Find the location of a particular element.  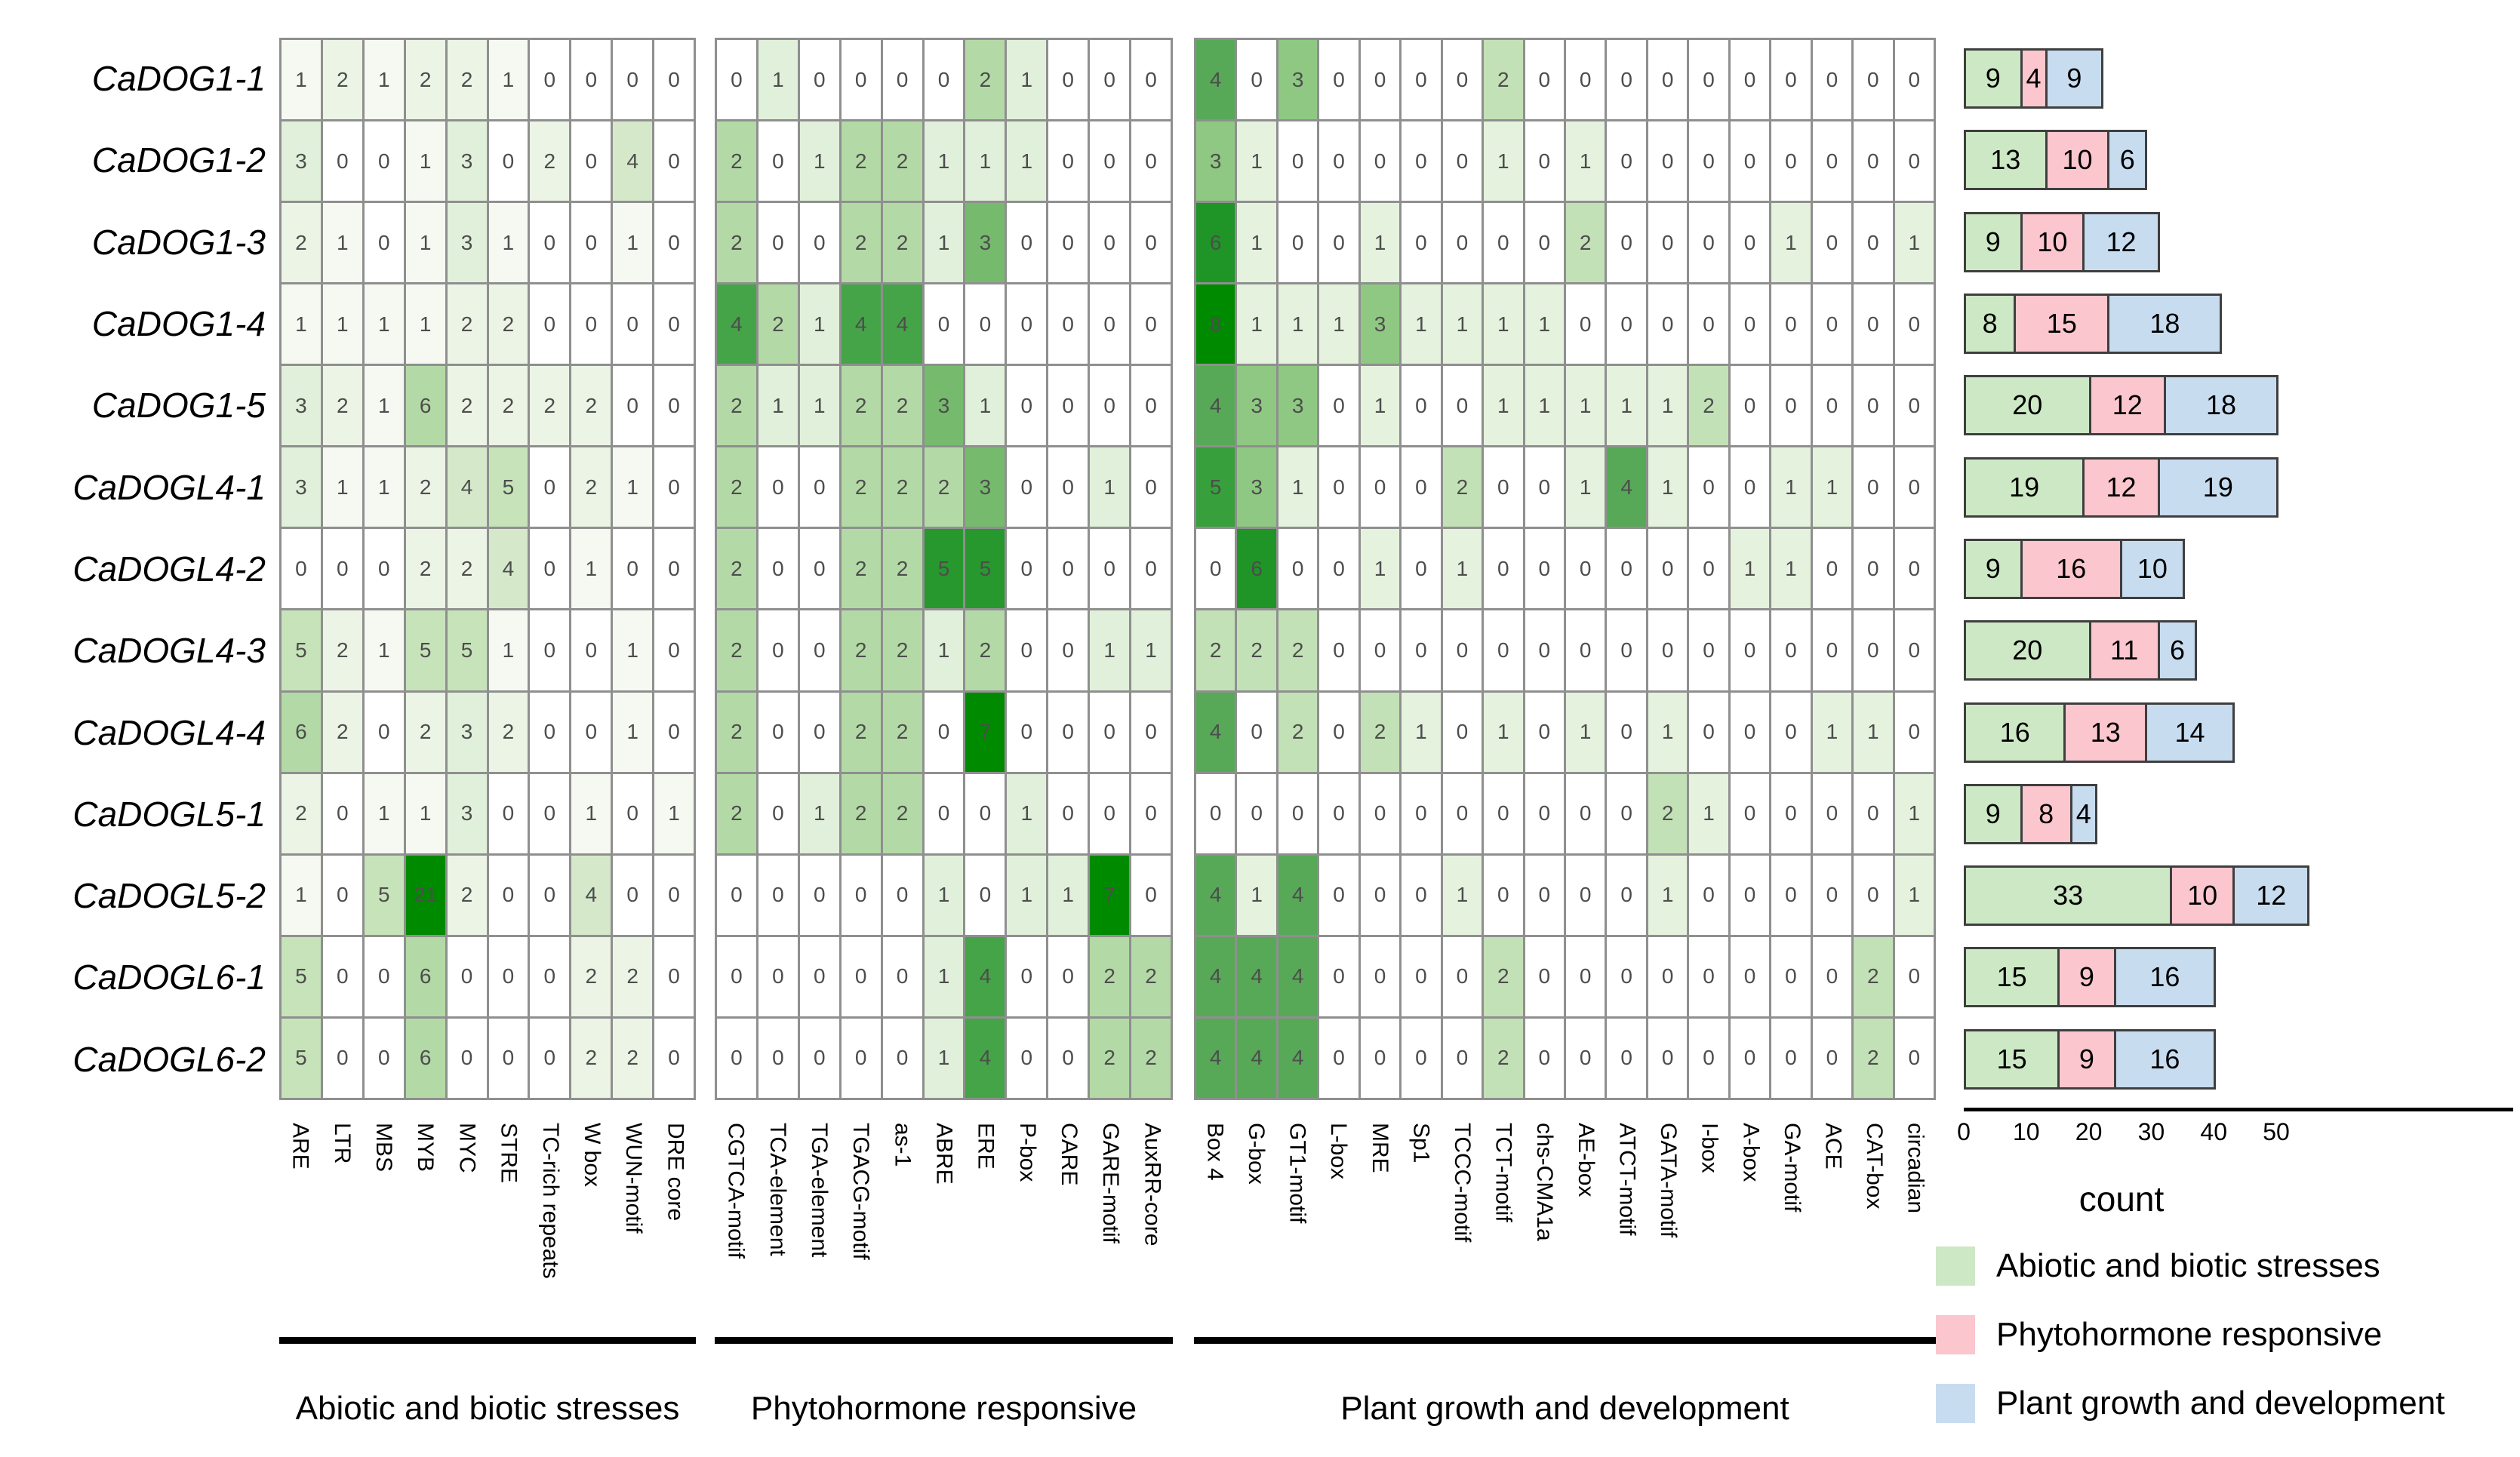

bar-value: 10 is located at coordinates (2077, 160).